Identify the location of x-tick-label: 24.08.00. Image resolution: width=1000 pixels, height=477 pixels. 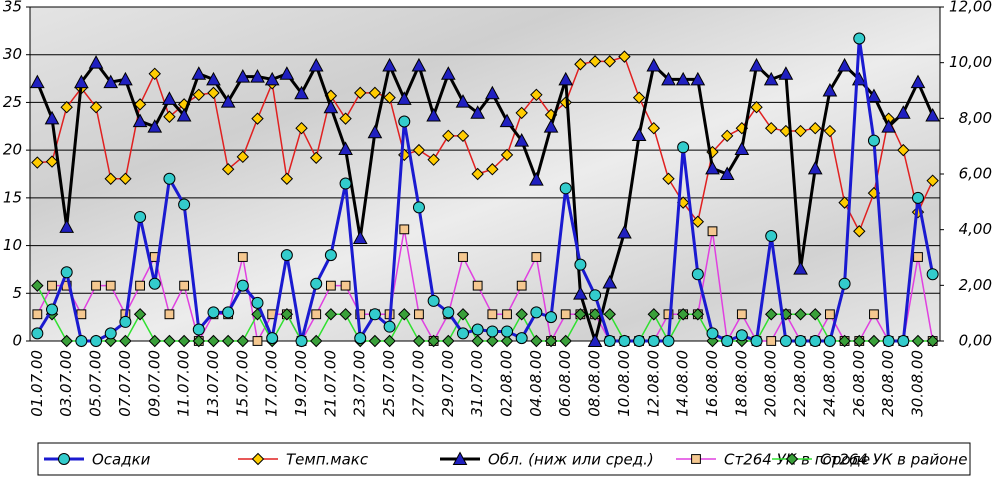
(829, 383).